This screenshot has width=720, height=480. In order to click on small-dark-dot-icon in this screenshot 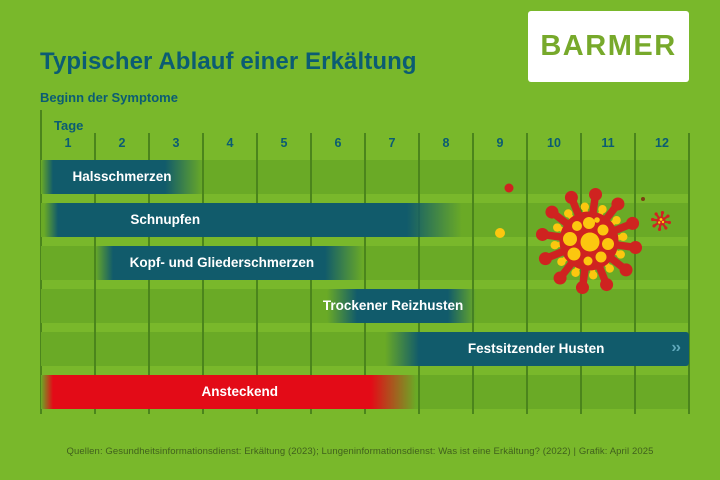, I will do `click(643, 199)`.